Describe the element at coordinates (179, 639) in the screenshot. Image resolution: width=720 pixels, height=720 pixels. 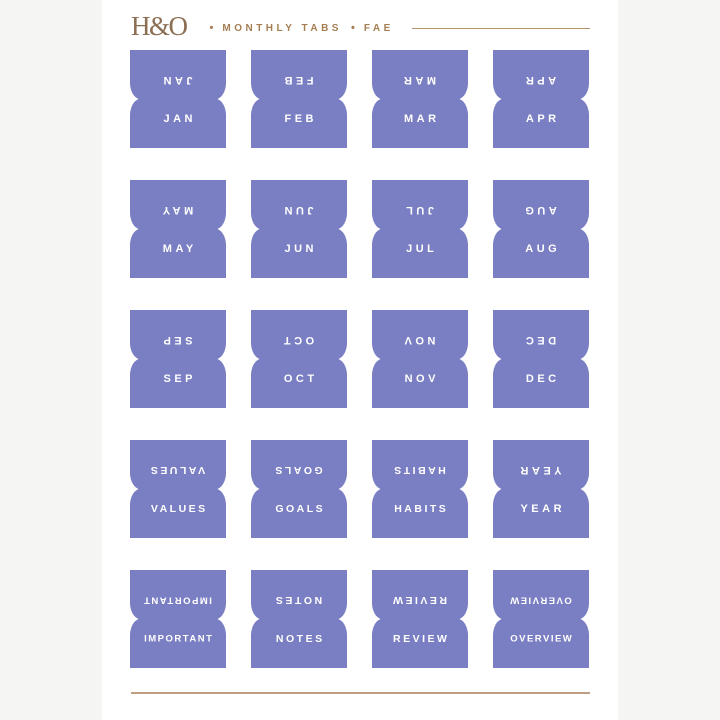
I see `tab-label: IMPORTANT` at that location.